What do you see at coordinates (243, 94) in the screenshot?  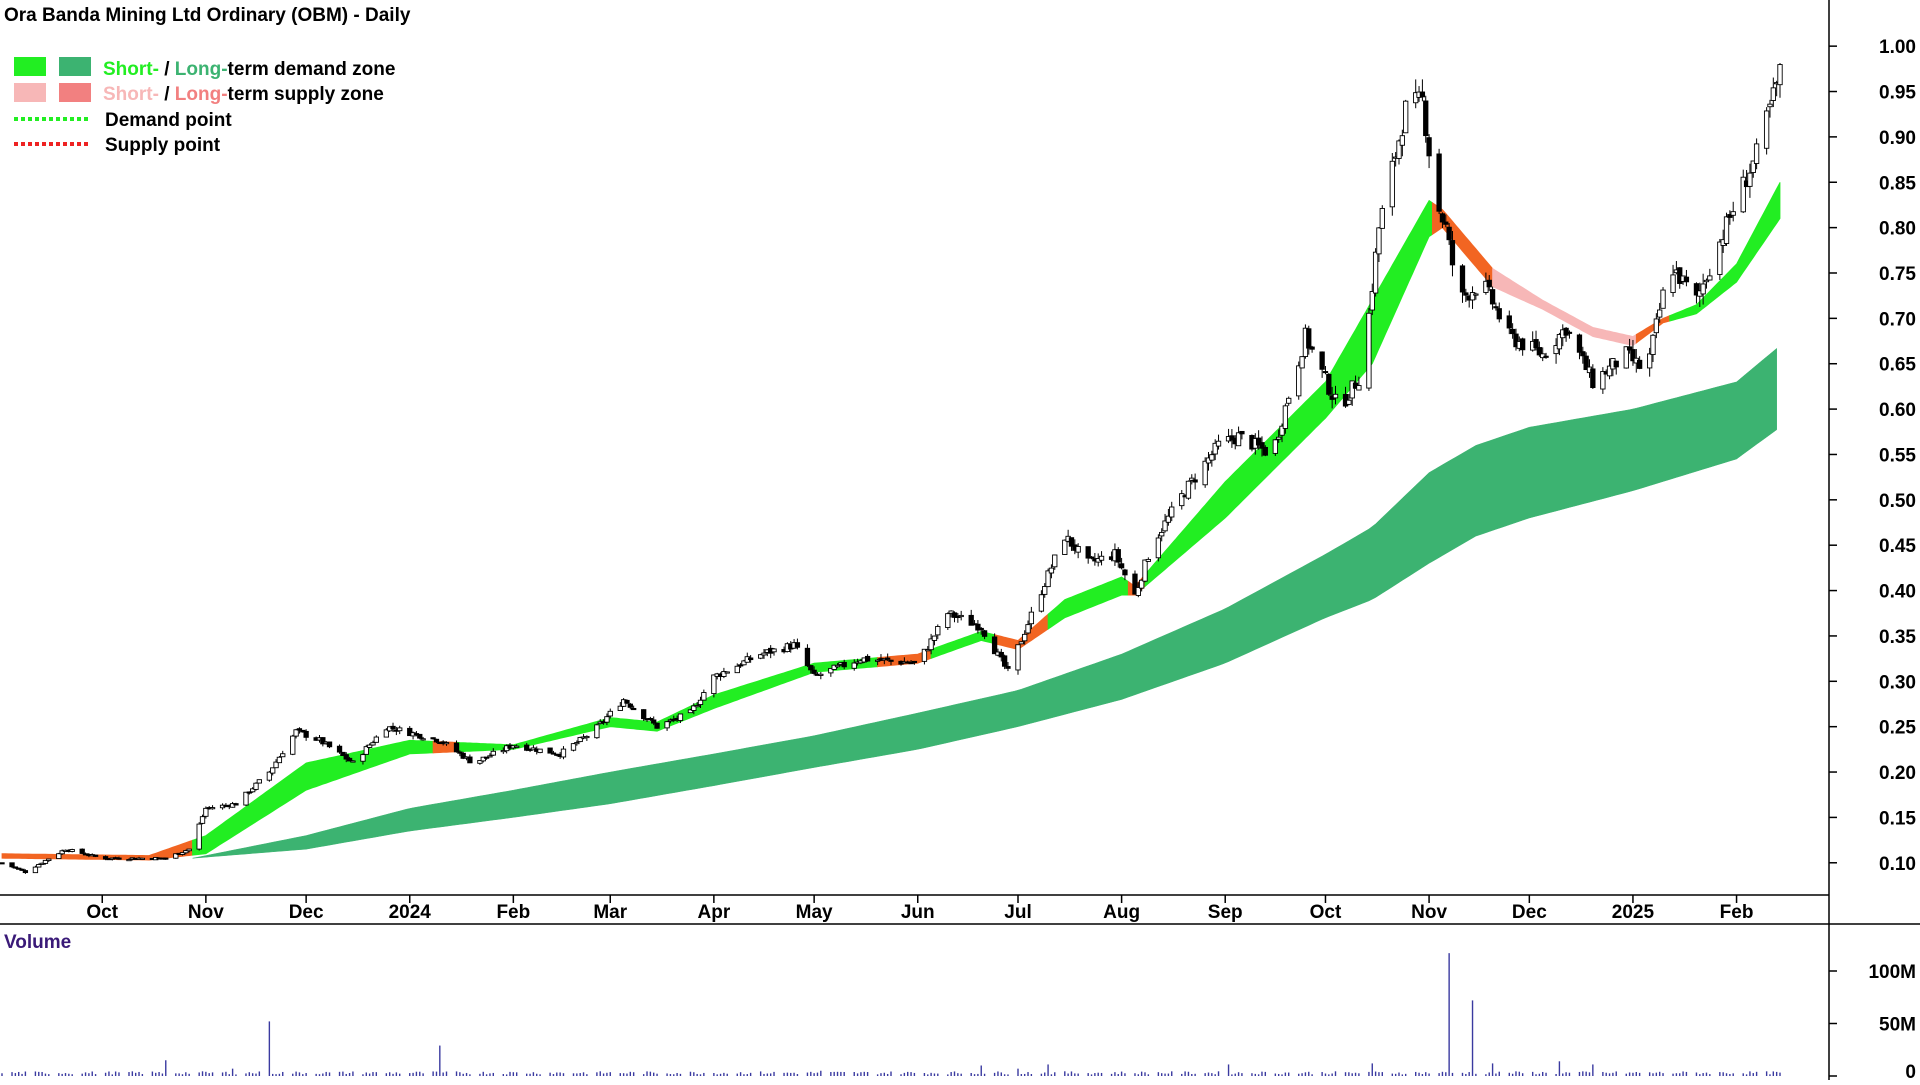 I see `legend-supply-zone-label: Short- / Long-term supply zone` at bounding box center [243, 94].